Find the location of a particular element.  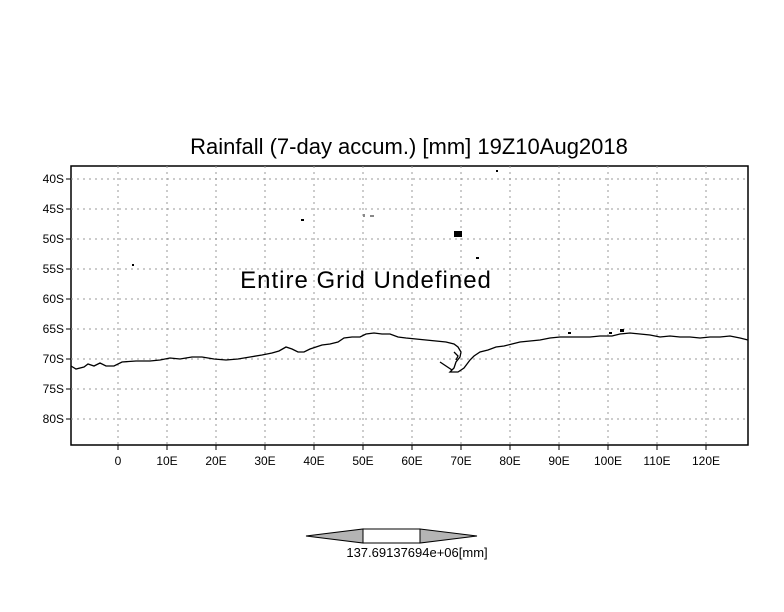

lat-axis-labels: 40S 45S 50S 55S 60S 65S 70S 75S 80S is located at coordinates (57, 299).